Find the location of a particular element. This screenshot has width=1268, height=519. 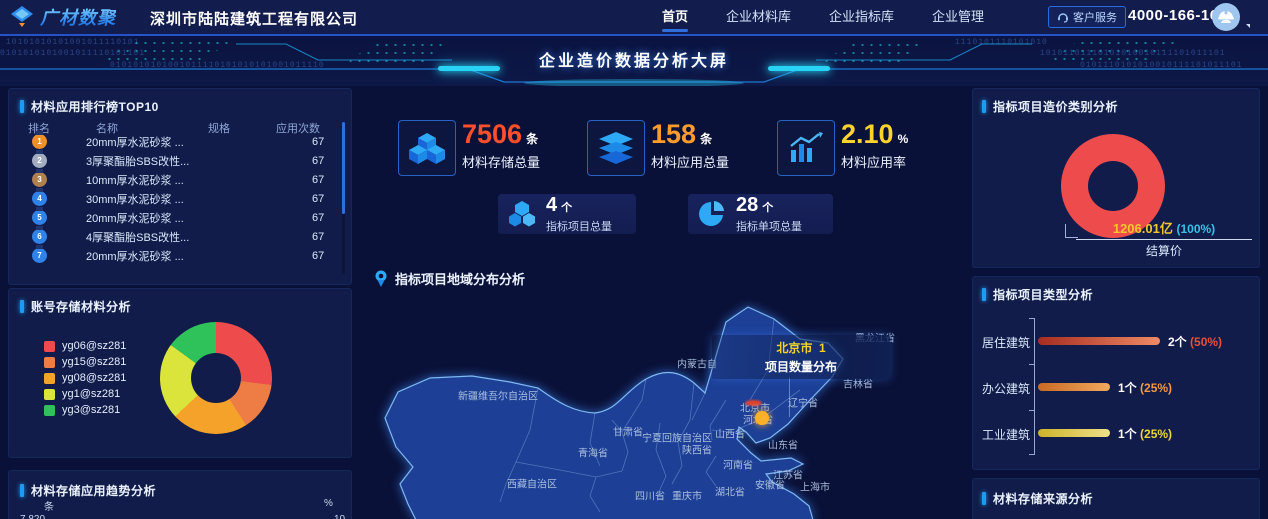

panel-title-text: 材料存储来源分析 is located at coordinates (1043, 499).